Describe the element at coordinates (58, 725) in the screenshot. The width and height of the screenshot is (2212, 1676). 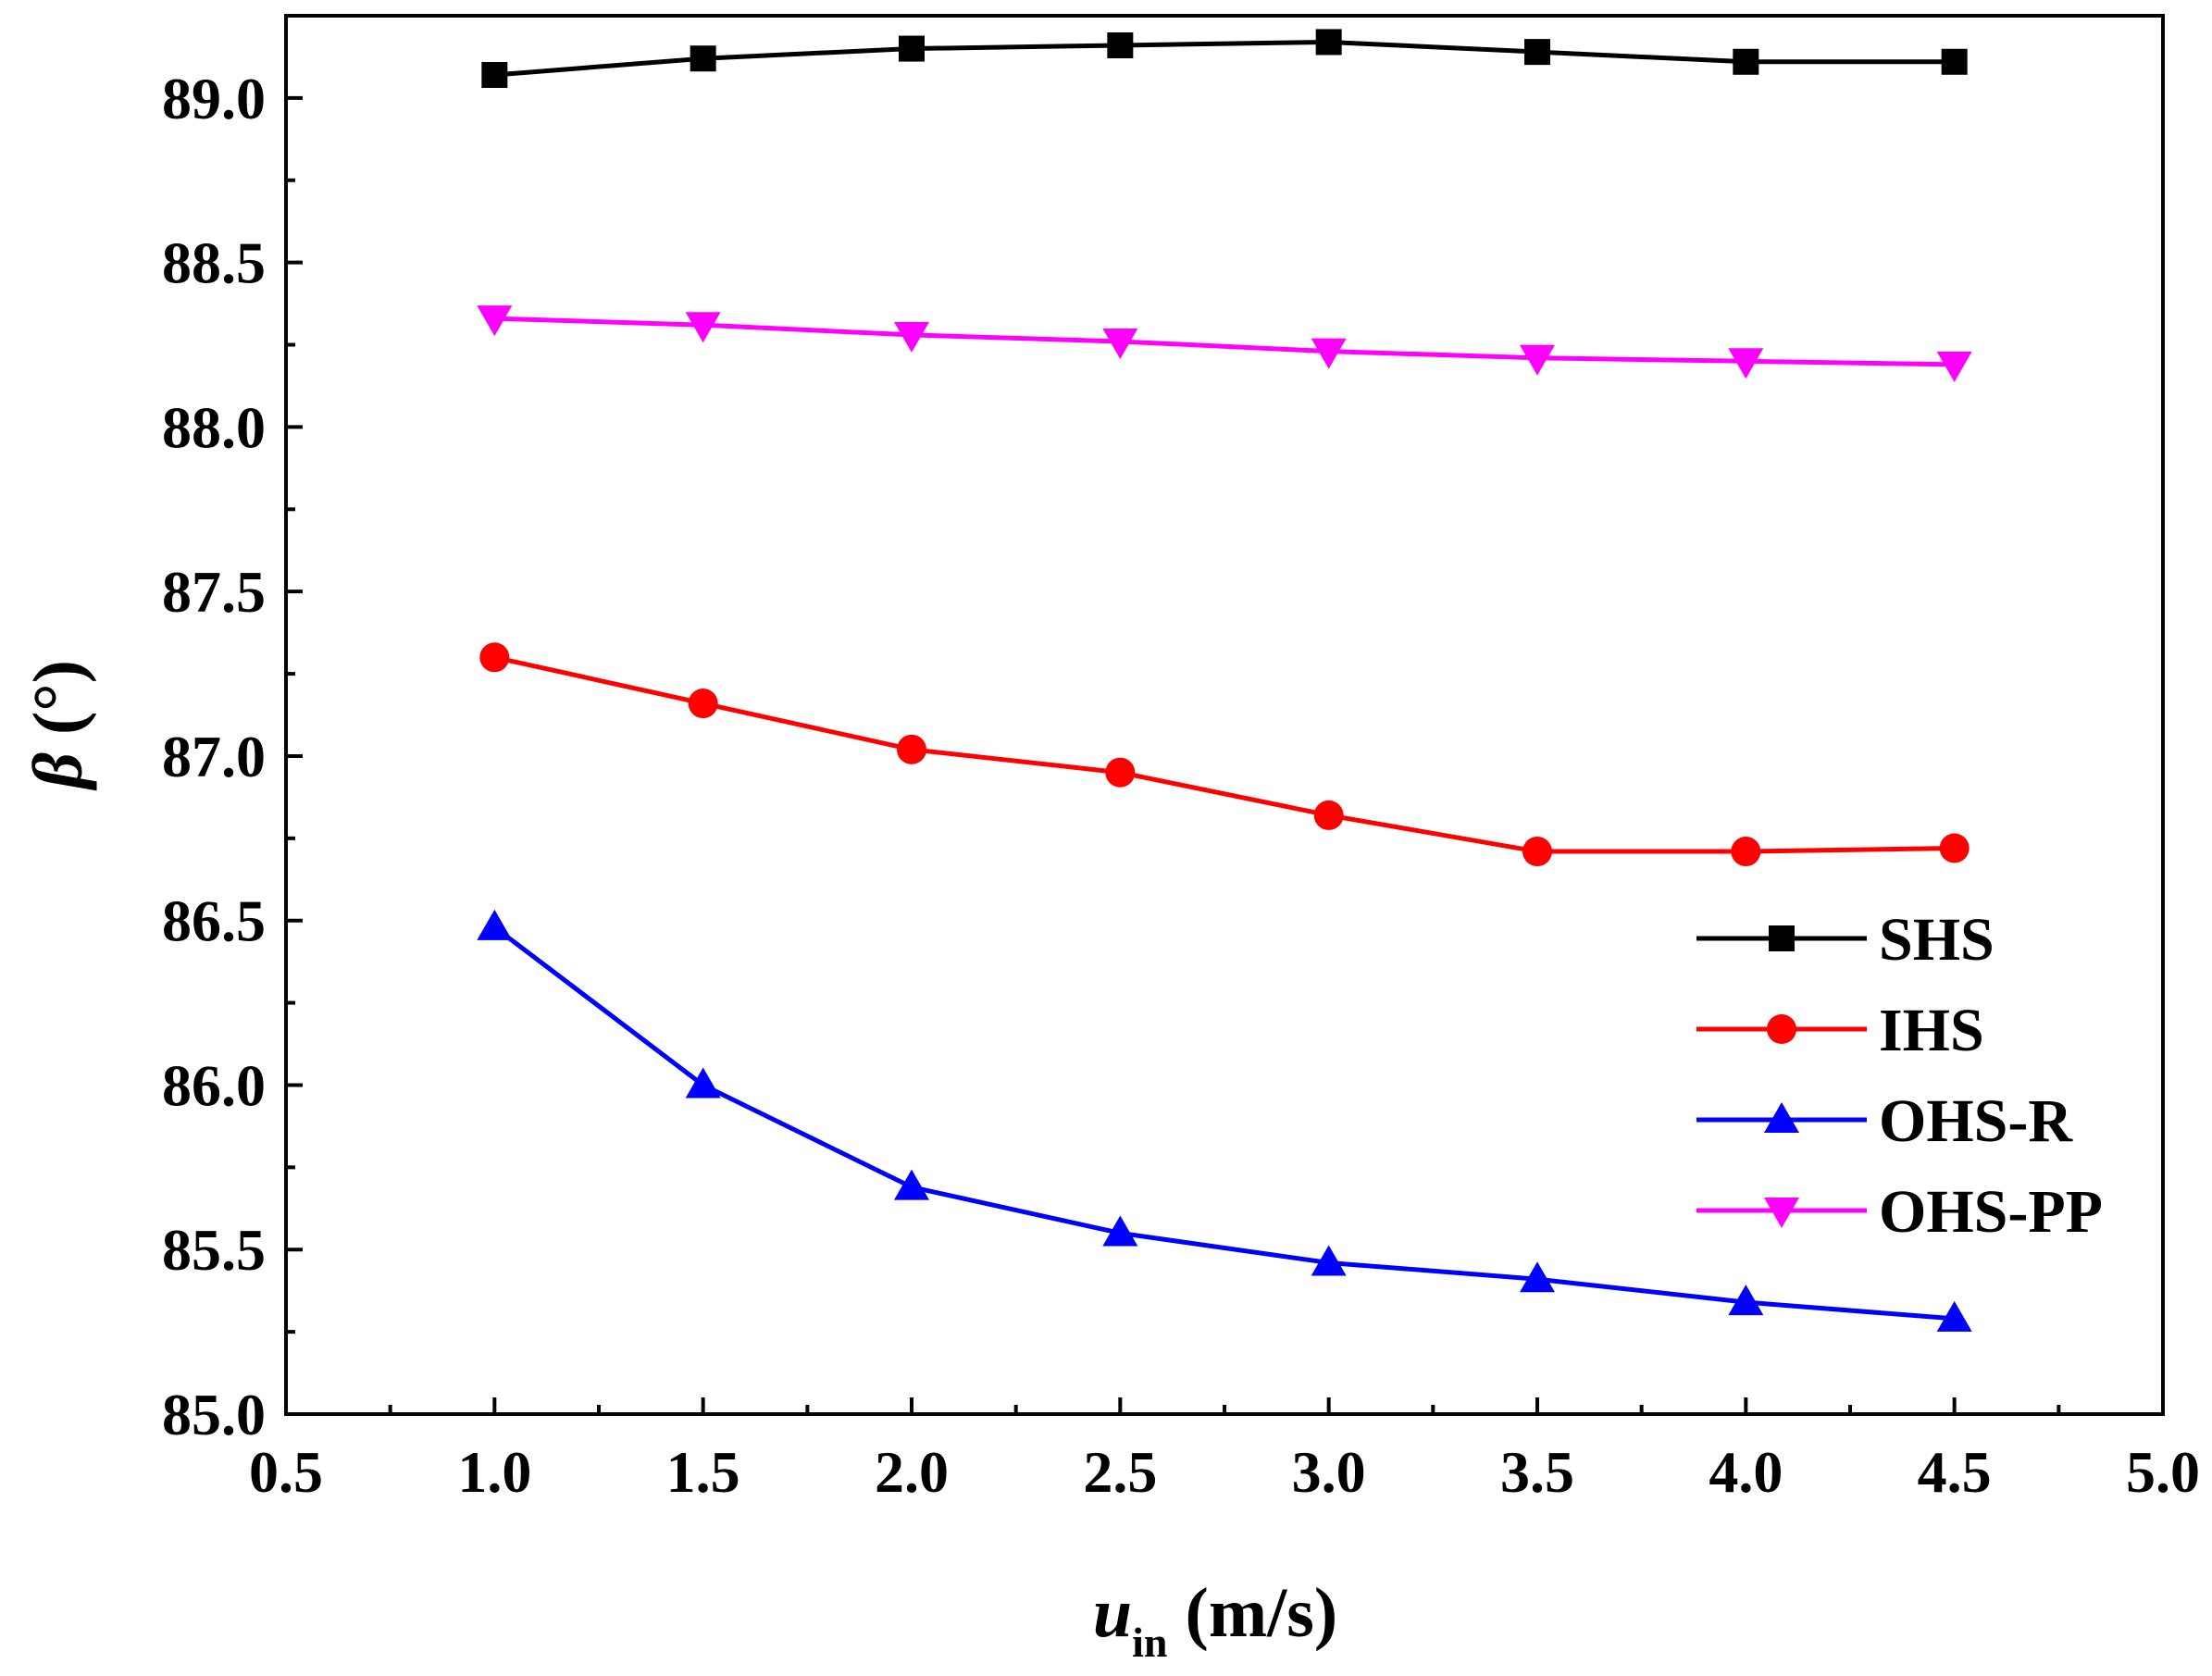
I see `y-axis-title: β (°)` at that location.